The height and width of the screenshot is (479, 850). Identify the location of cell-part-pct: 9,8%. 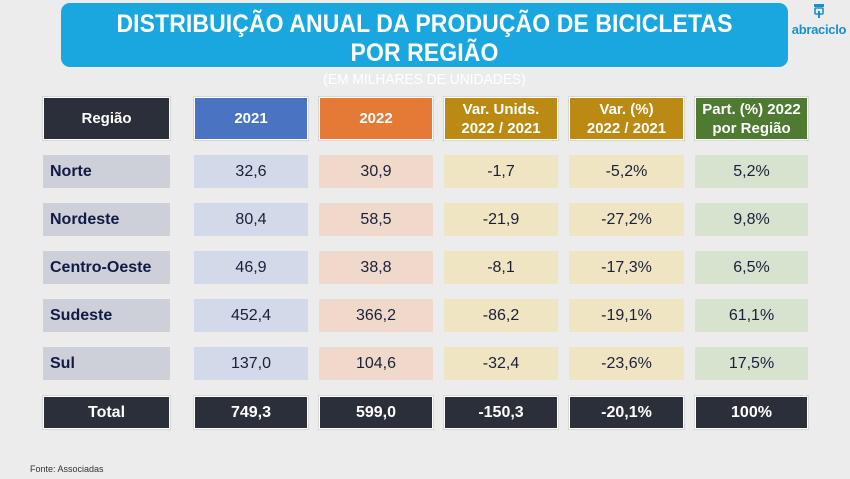
(751, 219).